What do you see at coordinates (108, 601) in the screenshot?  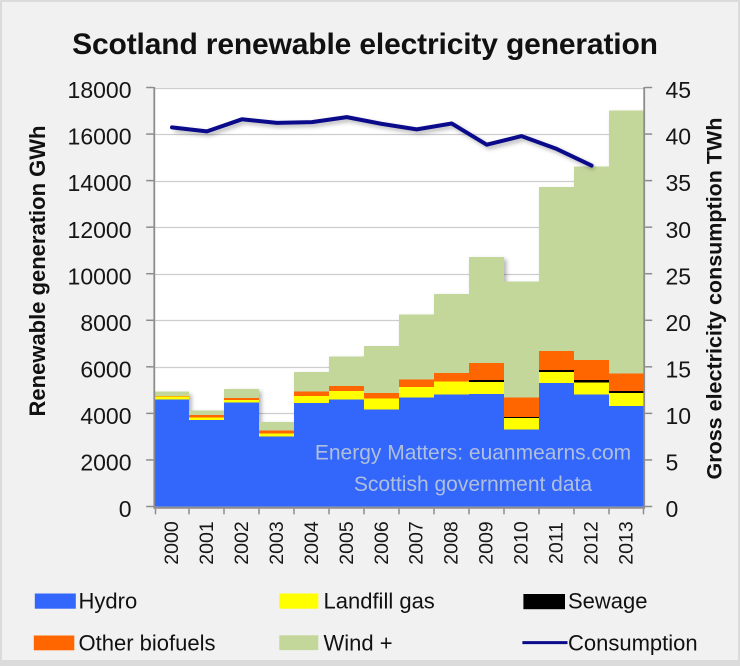 I see `svg-text: Hydro` at bounding box center [108, 601].